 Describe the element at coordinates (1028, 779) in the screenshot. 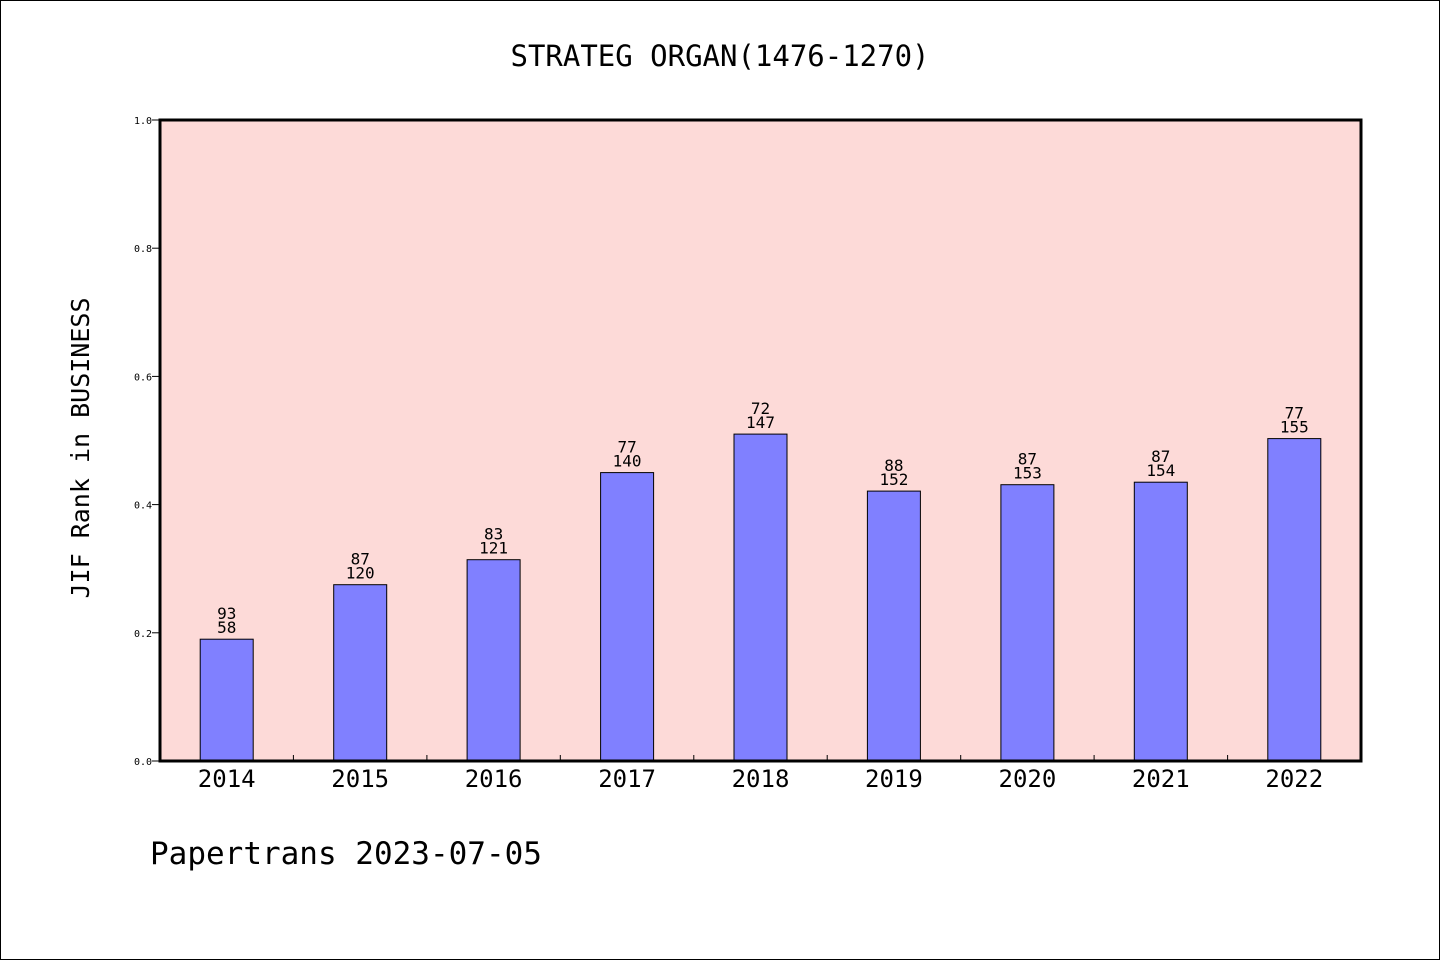

I see `x-tick-label: 2020` at that location.